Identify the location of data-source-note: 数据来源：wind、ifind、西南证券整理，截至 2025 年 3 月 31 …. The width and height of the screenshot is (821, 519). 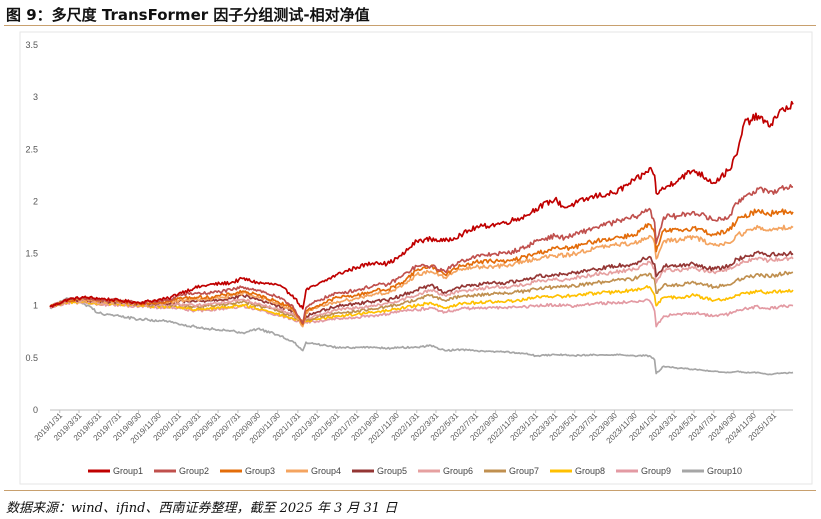
(202, 508).